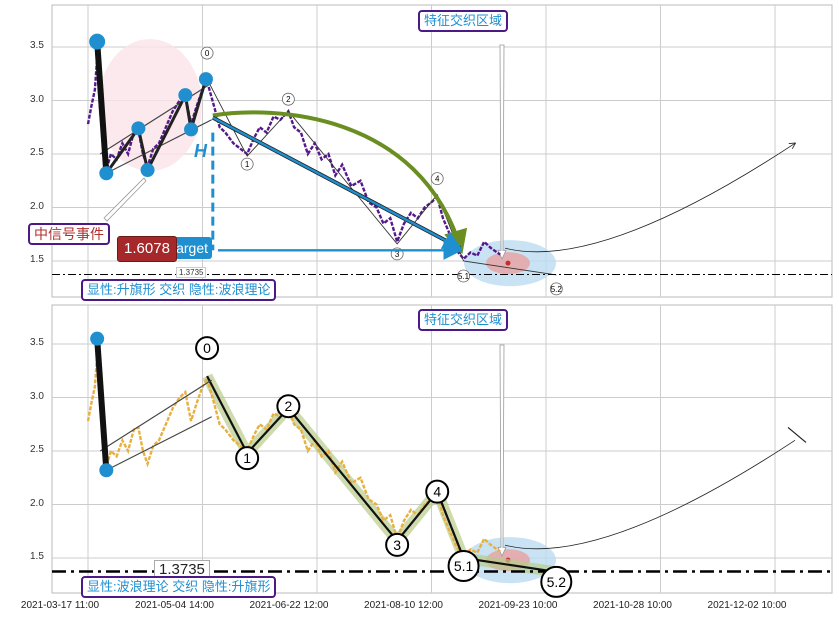 Image resolution: width=839 pixels, height=617 pixels. Describe the element at coordinates (463, 320) in the screenshot. I see `zone-label-bottom: 特征交织区域` at that location.